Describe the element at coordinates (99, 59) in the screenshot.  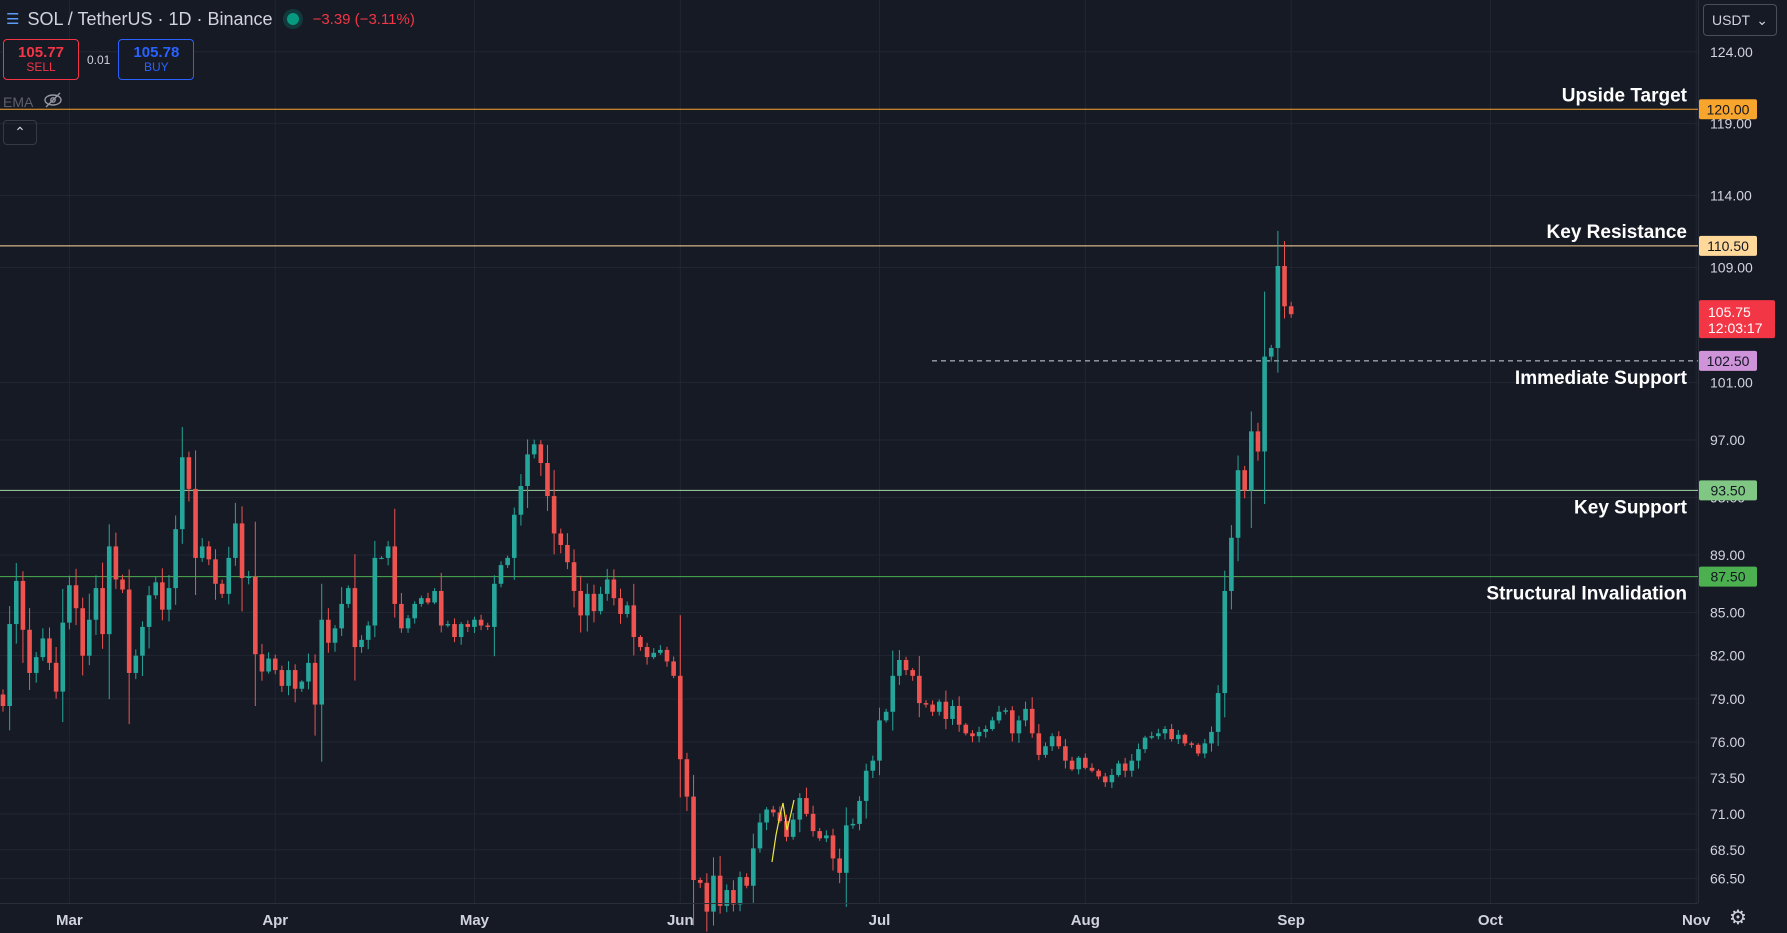
I see `spread-value: 0.01` at that location.